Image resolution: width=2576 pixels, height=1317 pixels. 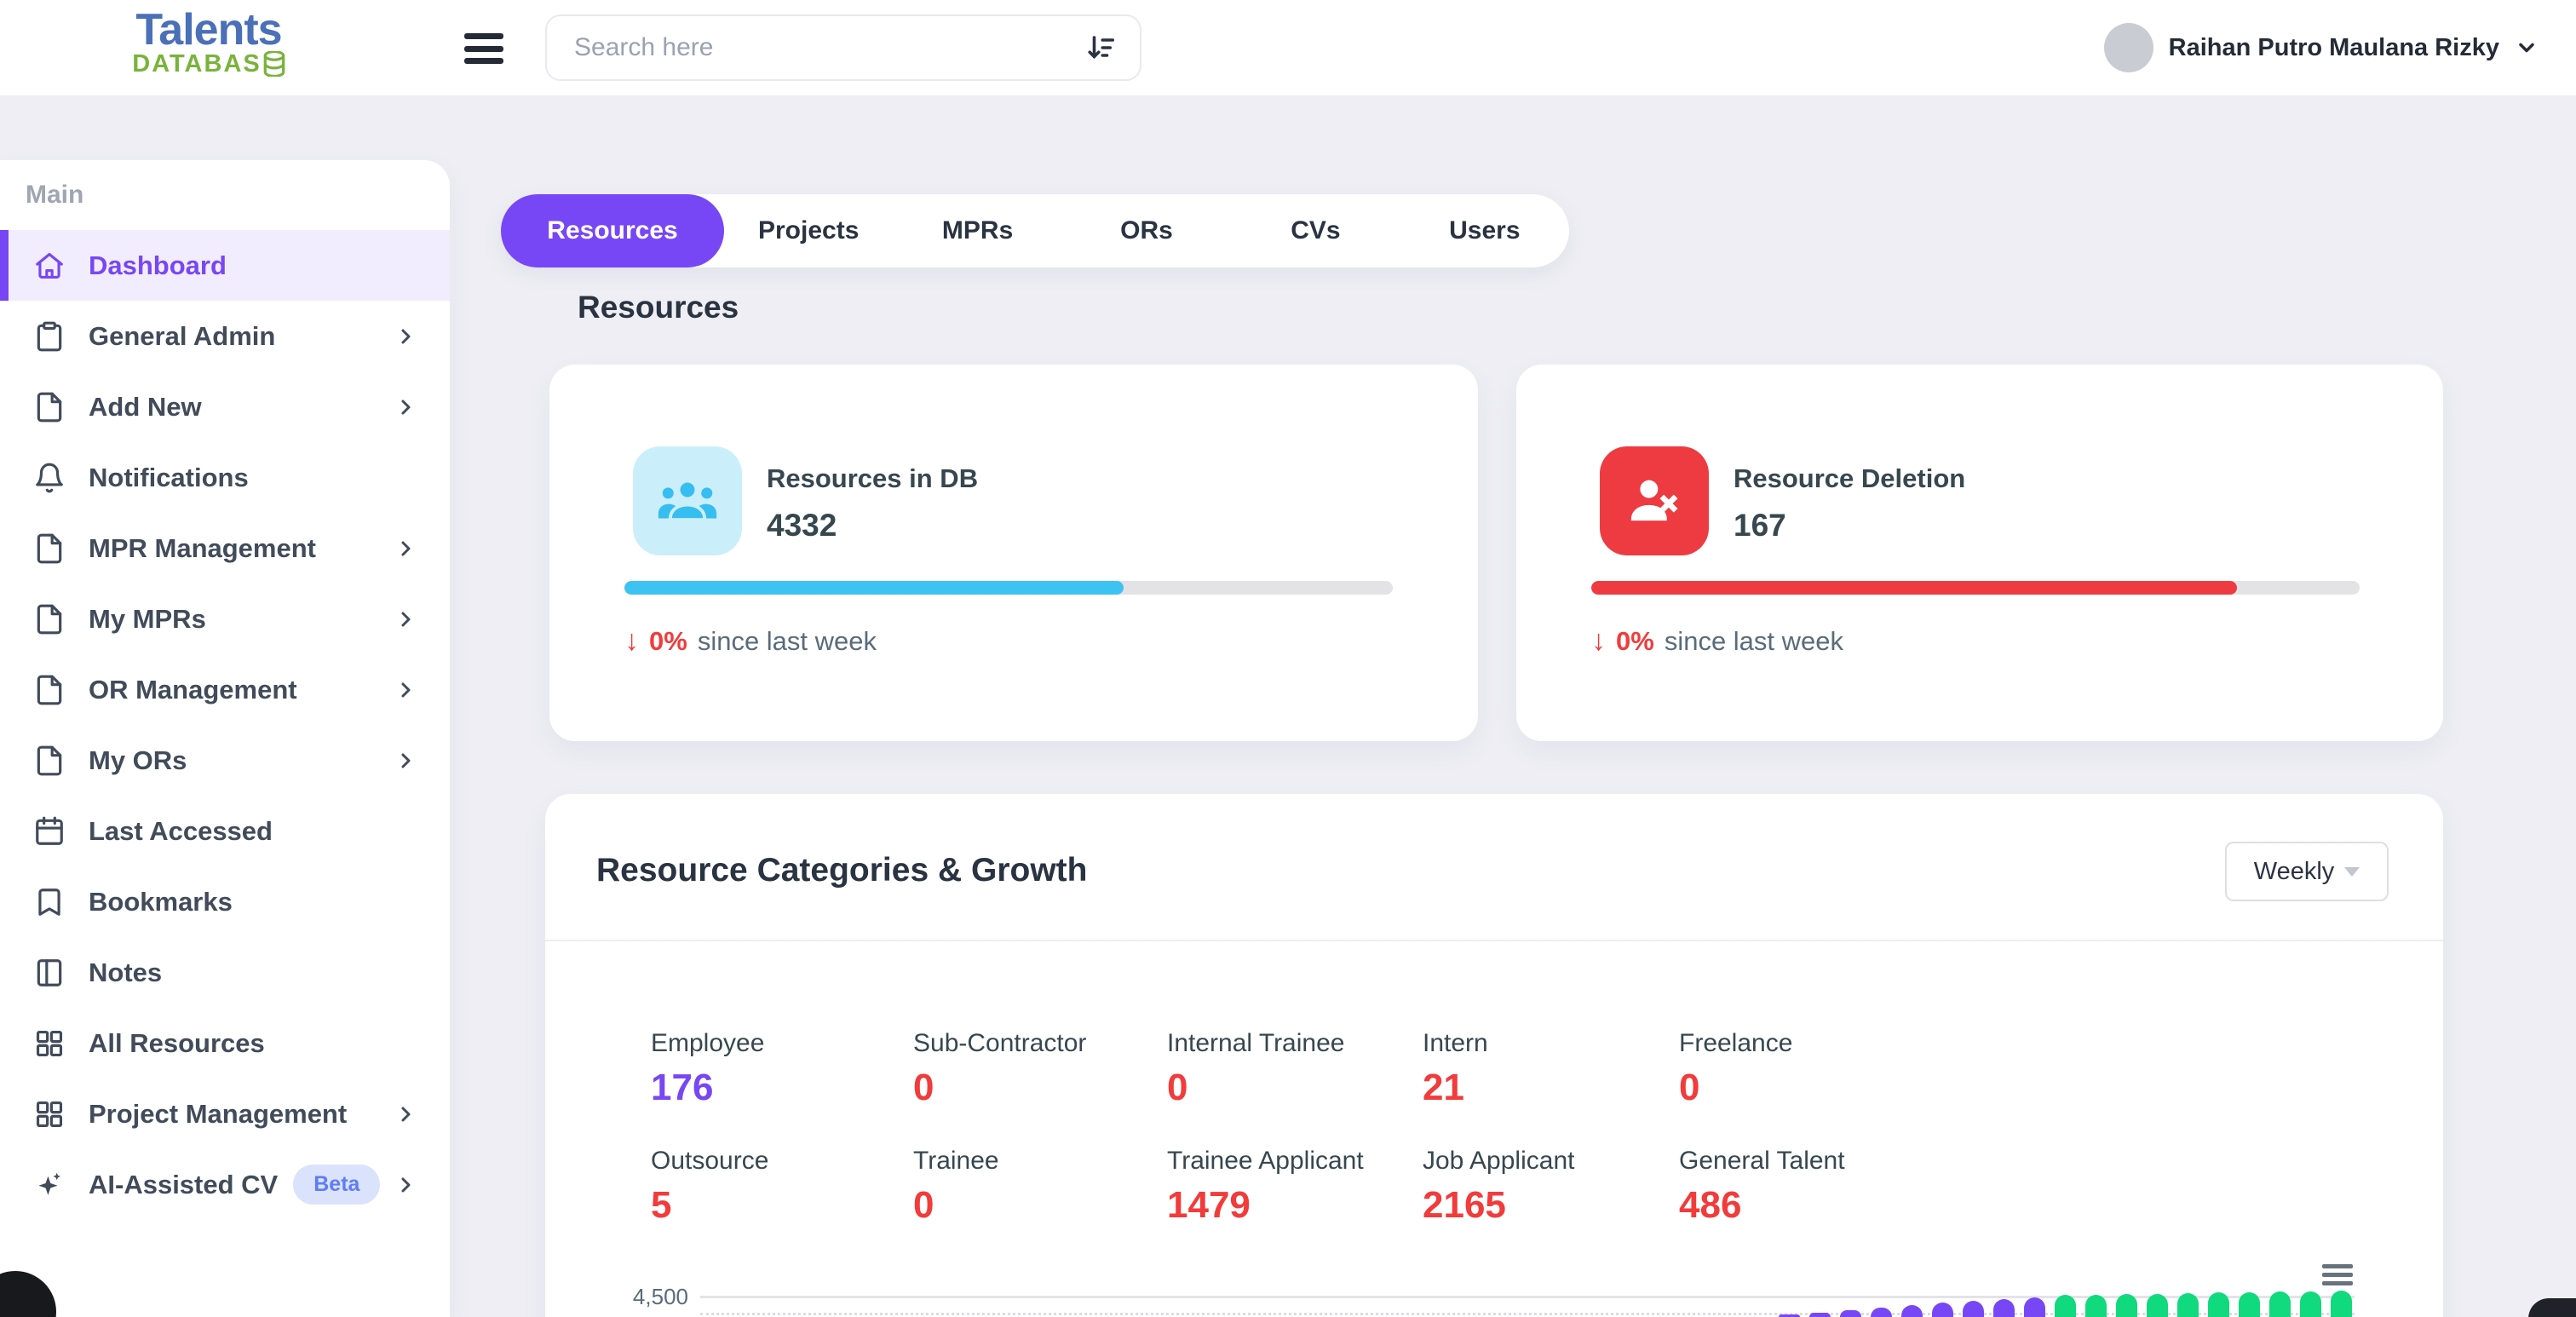 I want to click on delta-row: ↓ 0% since last week, so click(x=751, y=641).